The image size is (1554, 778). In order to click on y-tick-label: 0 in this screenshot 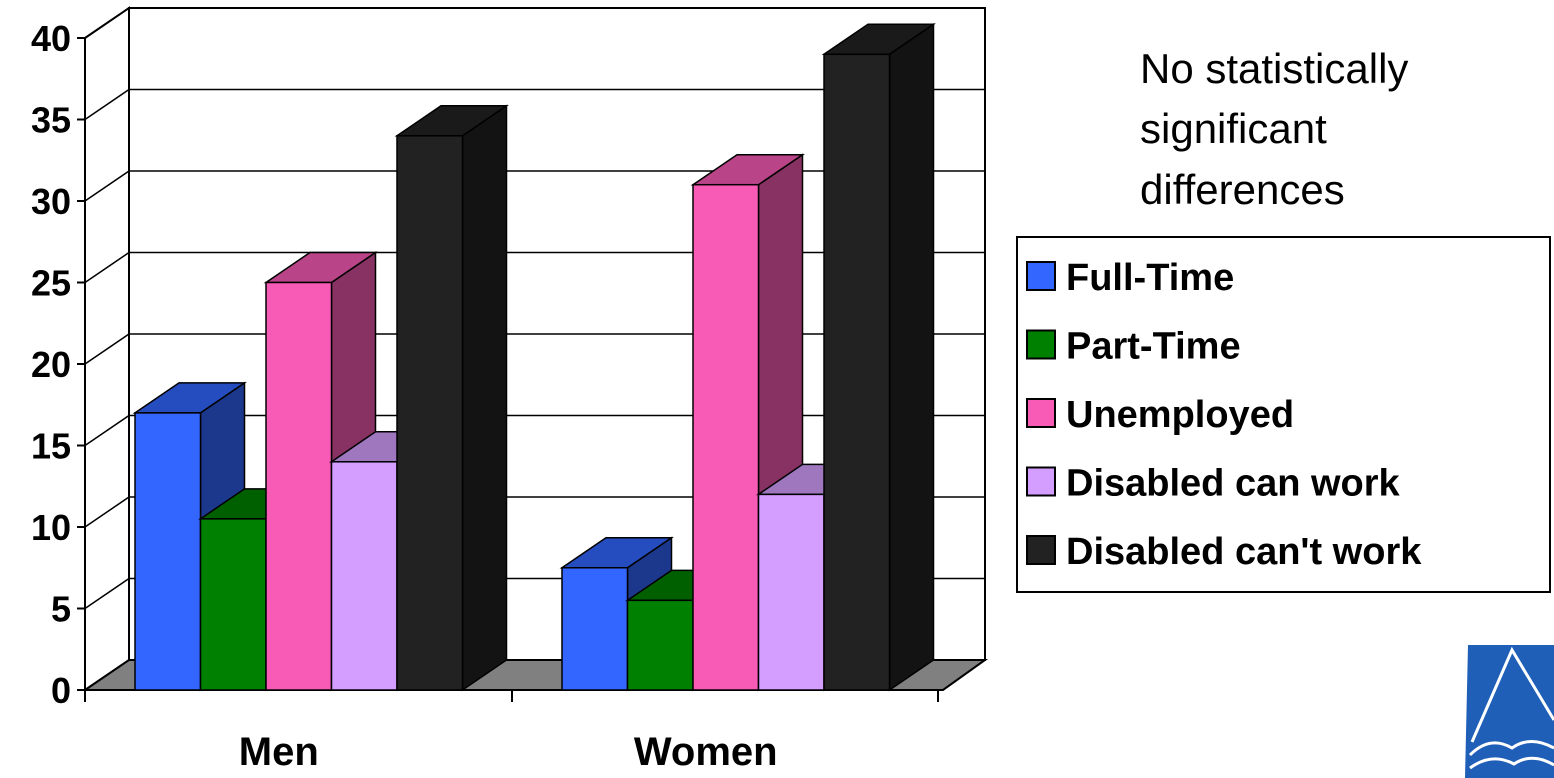, I will do `click(61, 690)`.